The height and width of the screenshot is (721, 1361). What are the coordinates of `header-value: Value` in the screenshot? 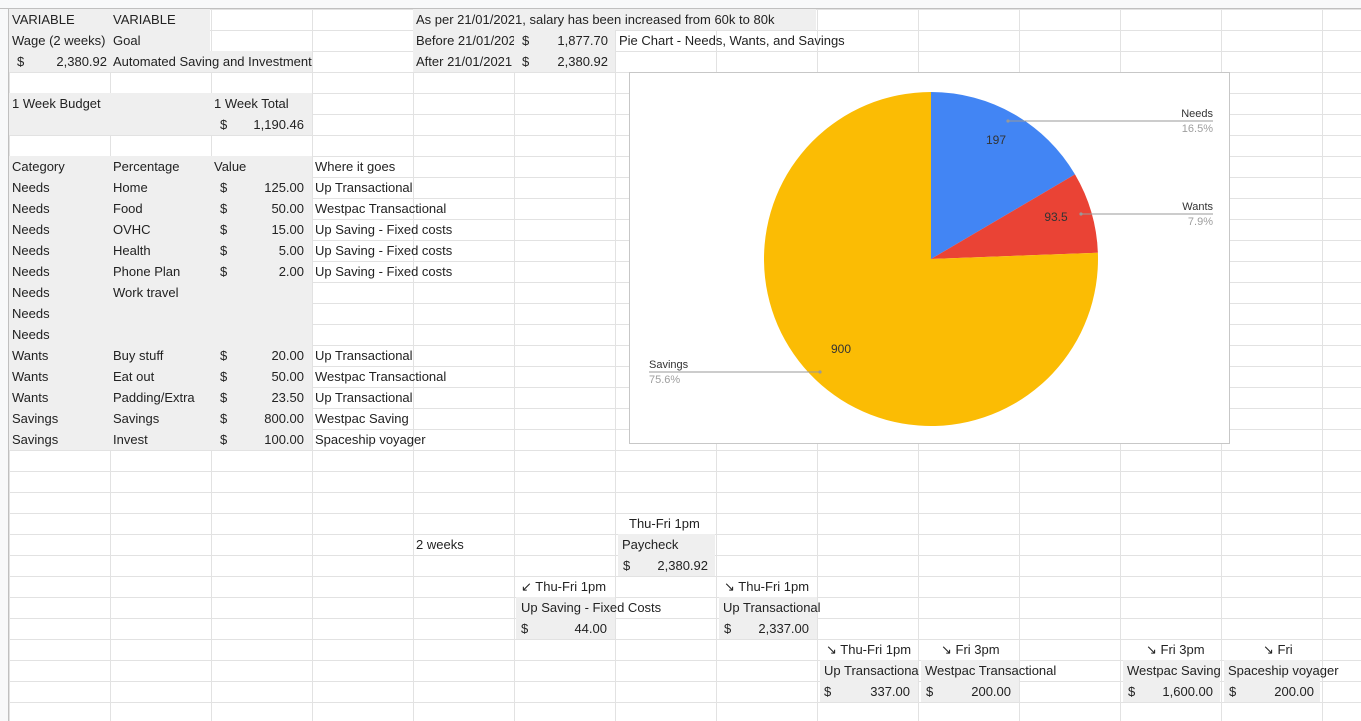 It's located at (230, 166).